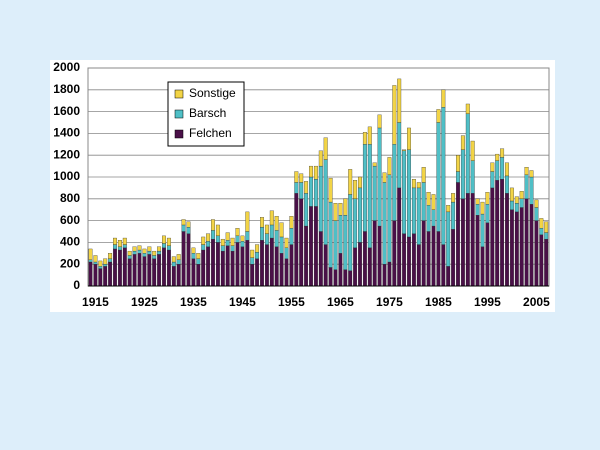 The image size is (600, 450). Describe the element at coordinates (70, 242) in the screenshot. I see `y-tick-label: 400` at that location.